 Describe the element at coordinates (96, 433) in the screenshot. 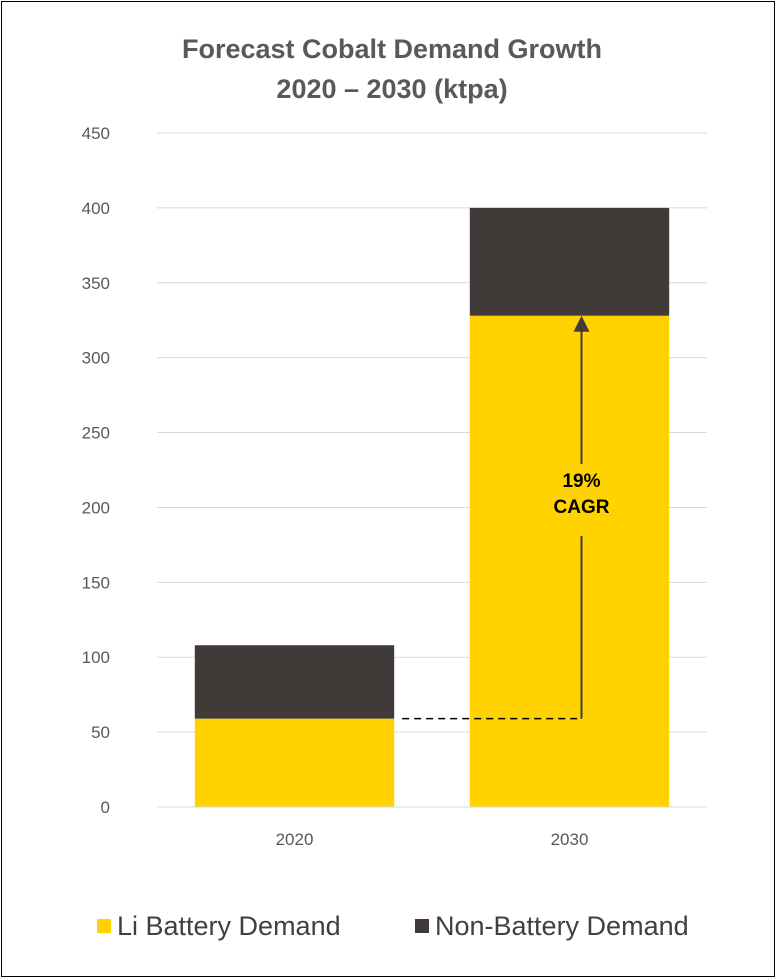

I see `y-tick-label: 250` at that location.